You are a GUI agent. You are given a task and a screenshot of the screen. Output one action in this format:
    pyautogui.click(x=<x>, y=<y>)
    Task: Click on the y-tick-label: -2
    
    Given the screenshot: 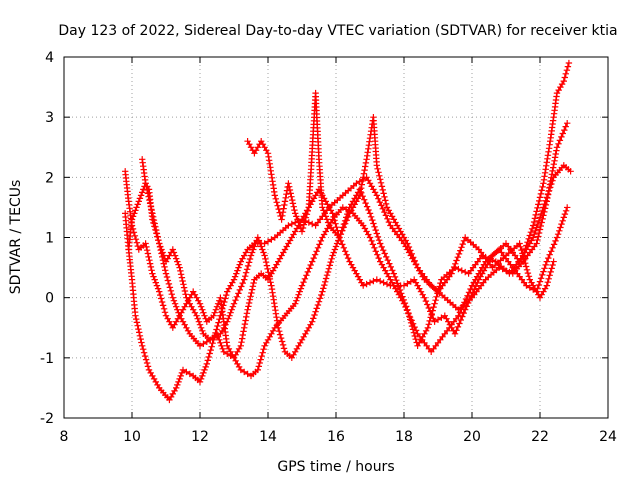 What is the action you would take?
    pyautogui.click(x=47, y=419)
    